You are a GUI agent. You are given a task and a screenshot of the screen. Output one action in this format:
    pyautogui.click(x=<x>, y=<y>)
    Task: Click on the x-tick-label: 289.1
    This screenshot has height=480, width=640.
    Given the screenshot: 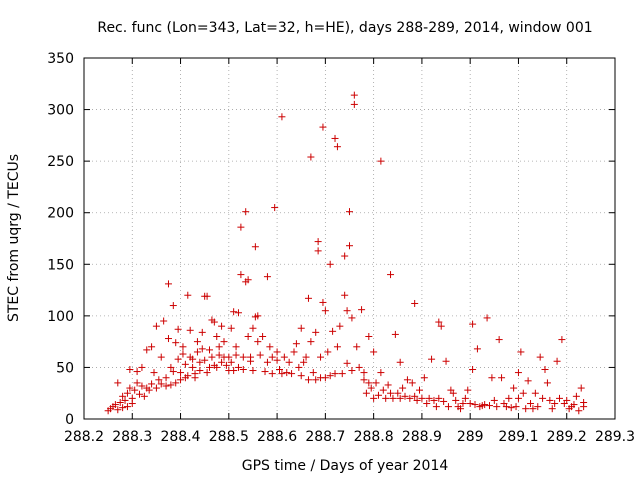 What is the action you would take?
    pyautogui.click(x=518, y=437)
    